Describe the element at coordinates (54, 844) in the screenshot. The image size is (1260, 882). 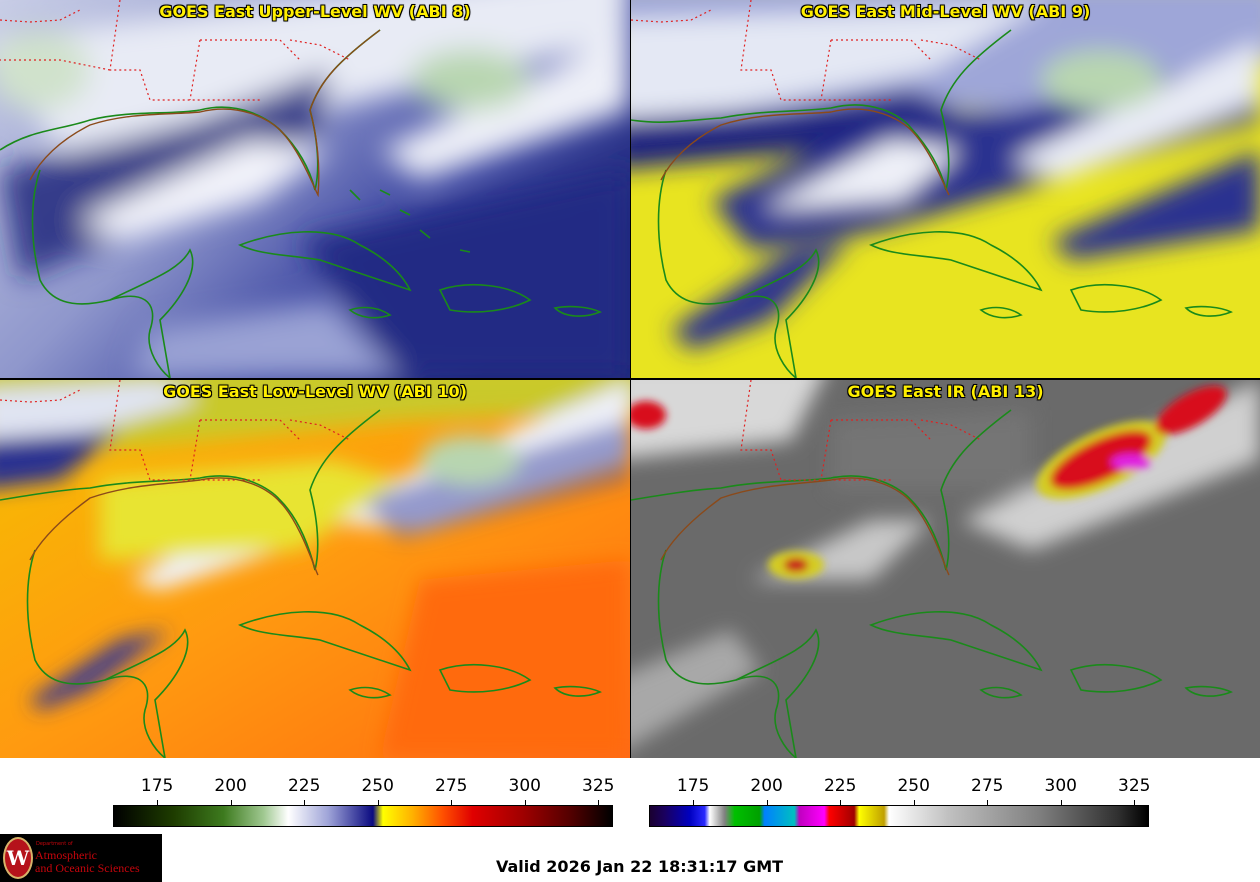
I see `logo-dept-text: Department of` at that location.